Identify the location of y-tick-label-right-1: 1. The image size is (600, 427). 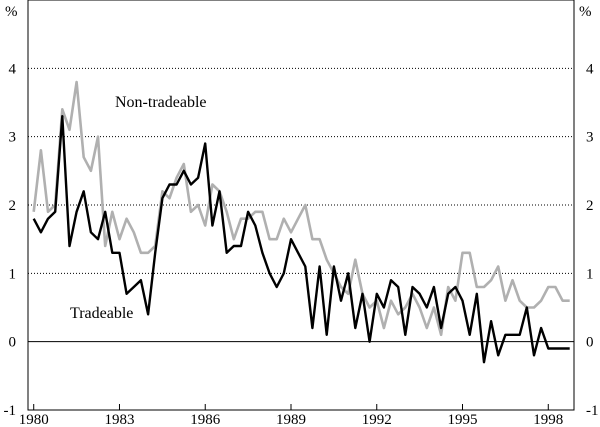
(590, 274).